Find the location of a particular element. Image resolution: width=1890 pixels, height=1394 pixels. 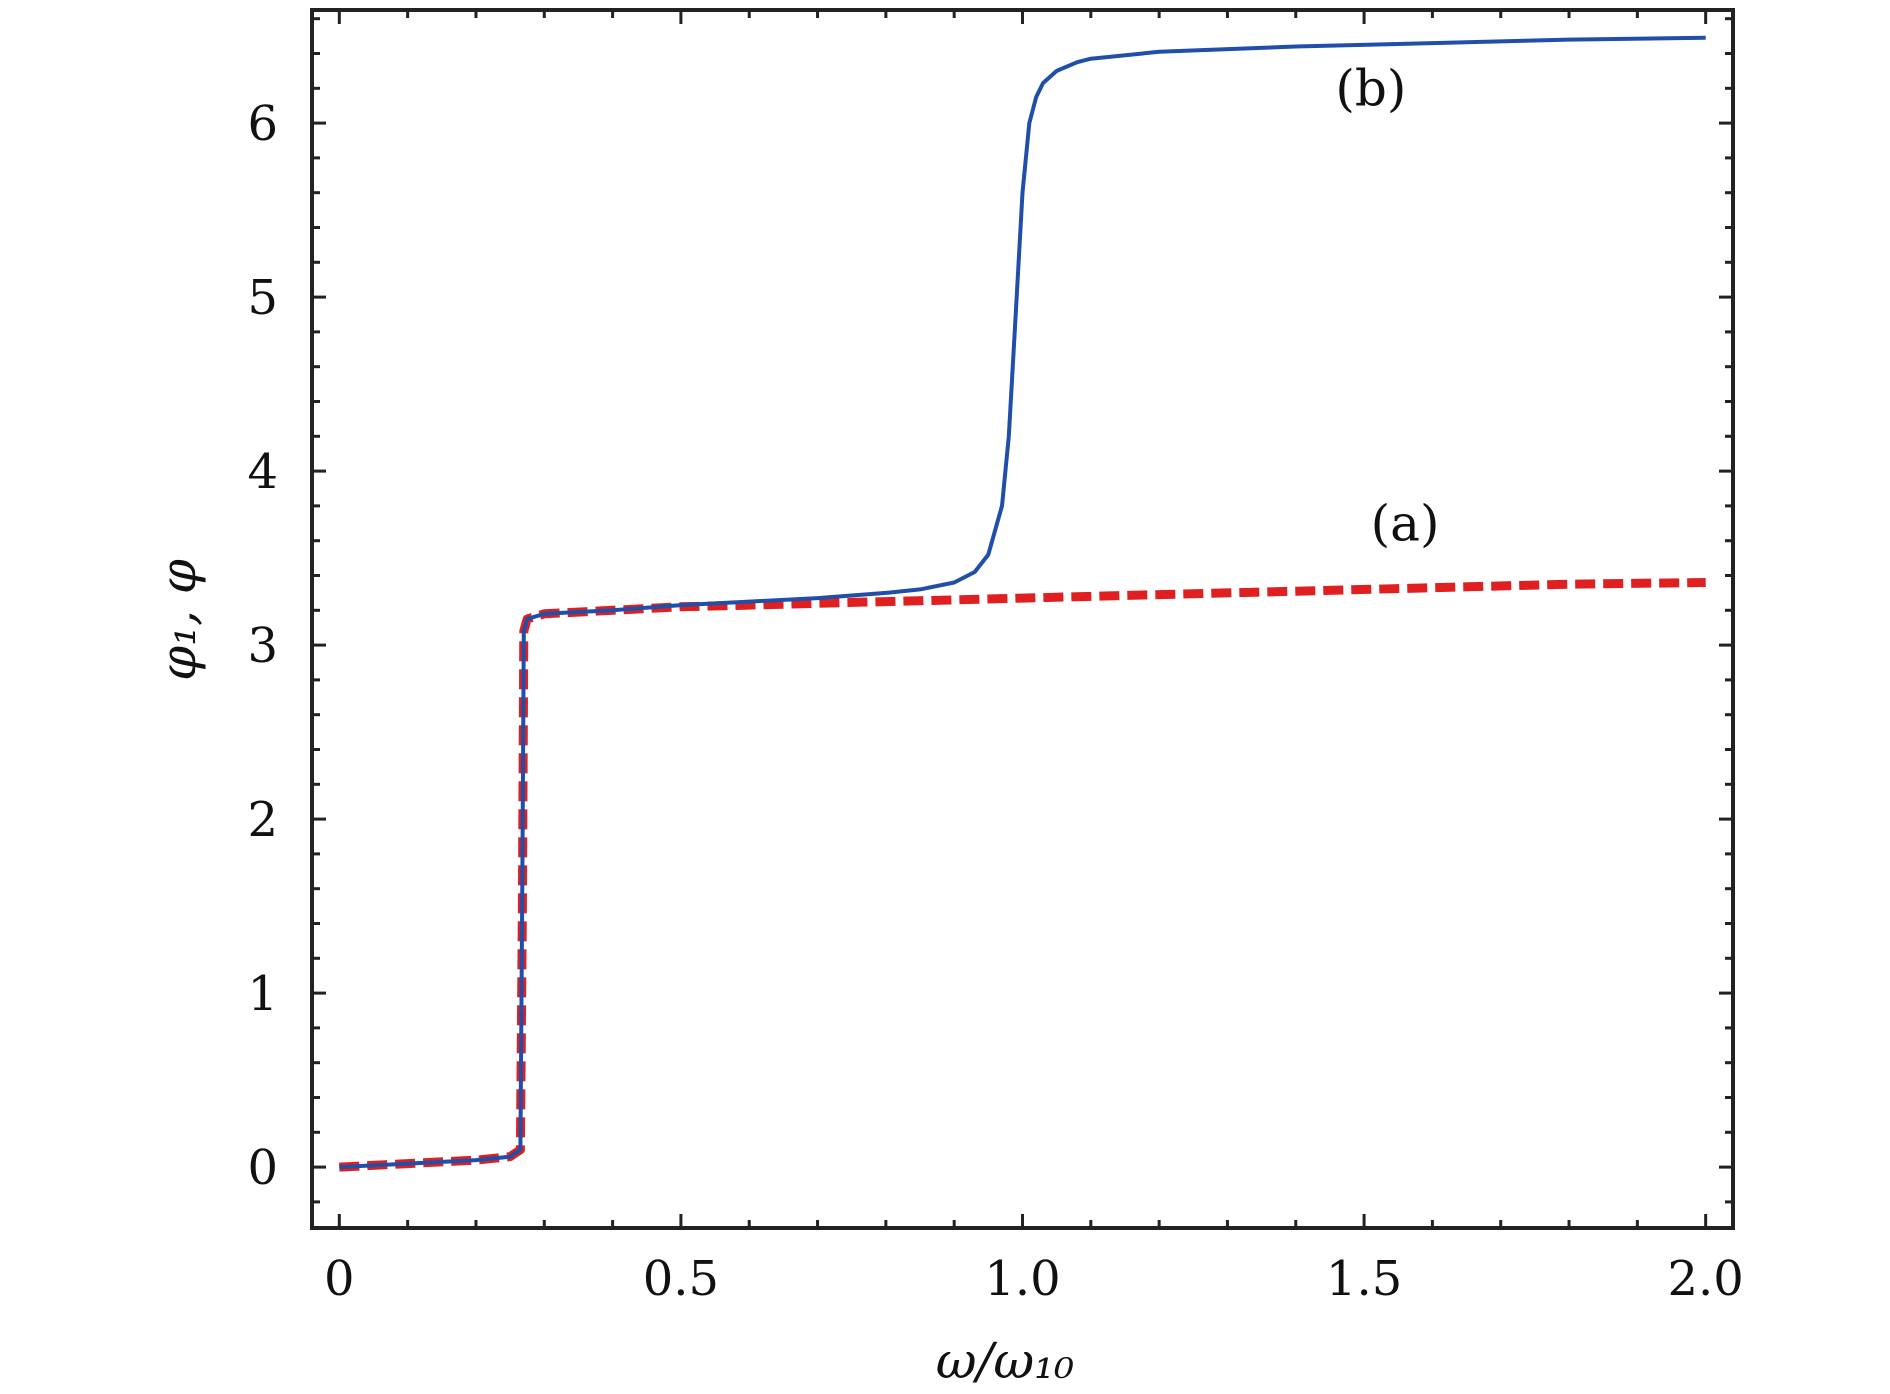

x-tick-label: 2.0 is located at coordinates (1706, 1279).